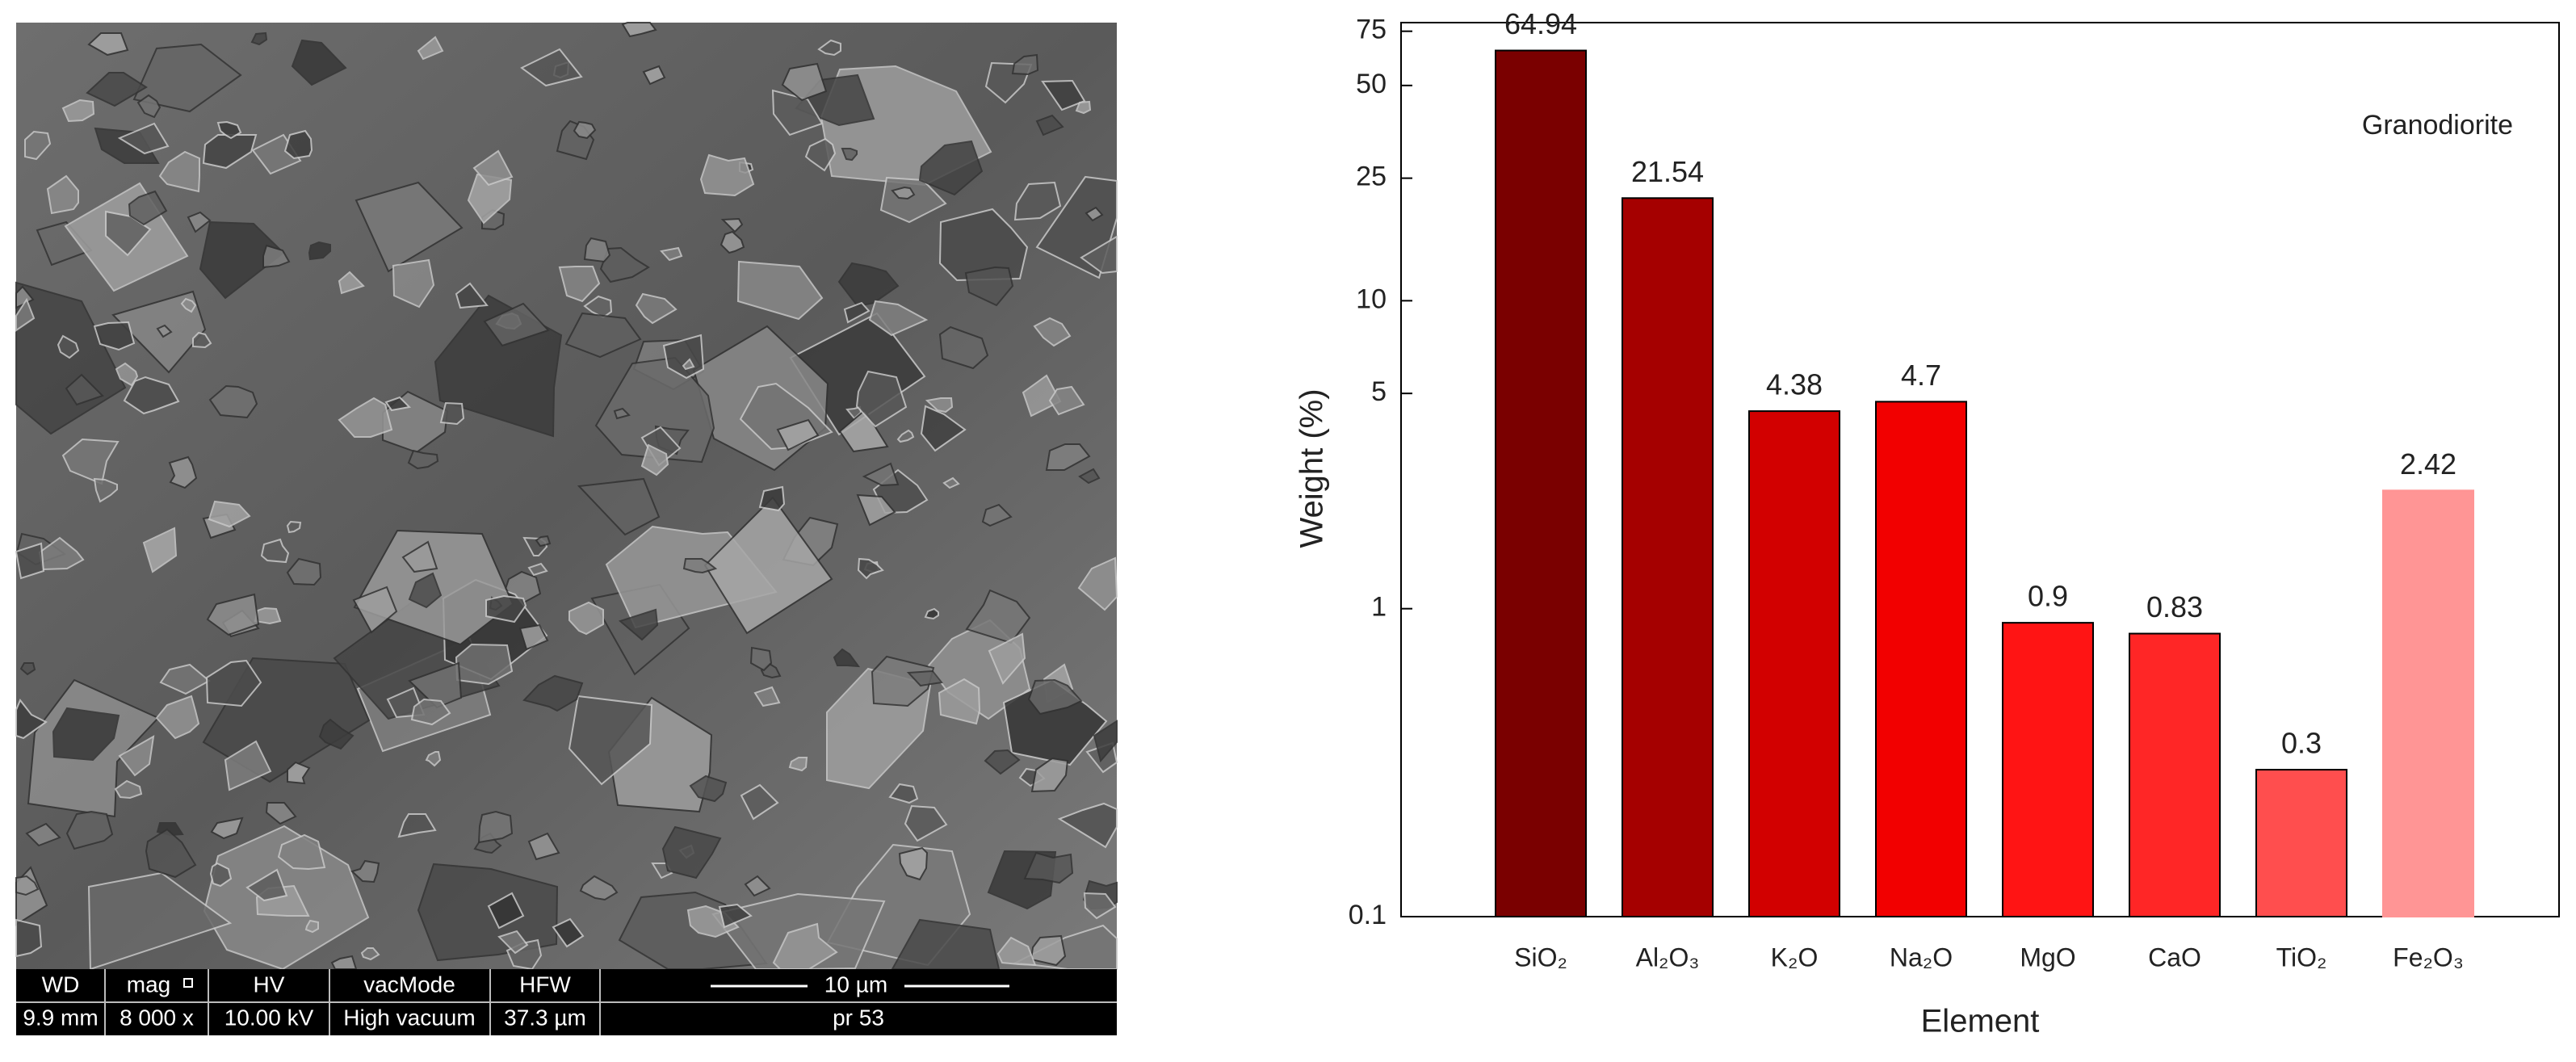  Describe the element at coordinates (1379, 391) in the screenshot. I see `y-tick-label: 5` at that location.